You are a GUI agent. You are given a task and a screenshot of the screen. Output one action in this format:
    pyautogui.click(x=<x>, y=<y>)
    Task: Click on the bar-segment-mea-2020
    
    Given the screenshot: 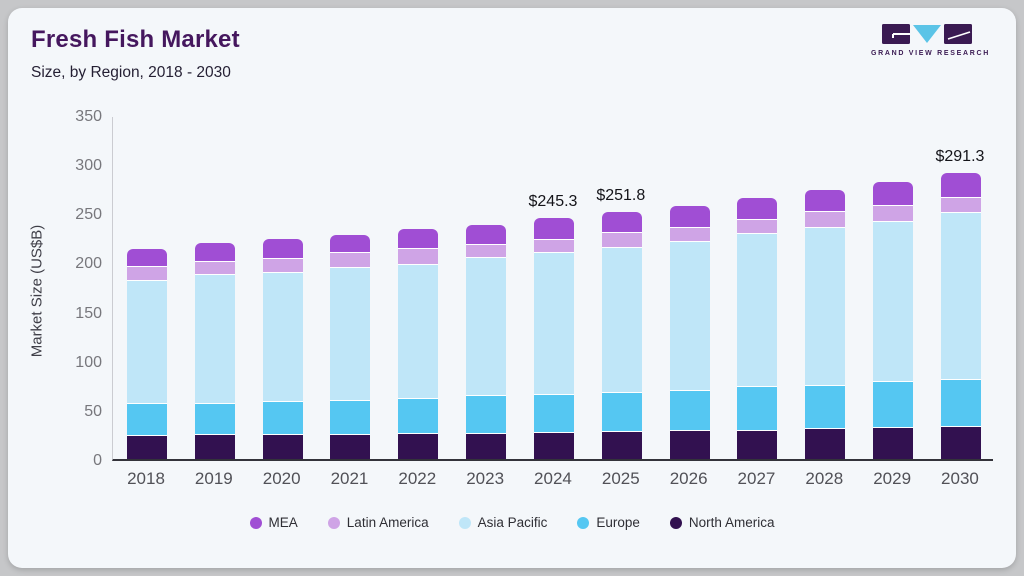 What is the action you would take?
    pyautogui.click(x=282, y=249)
    